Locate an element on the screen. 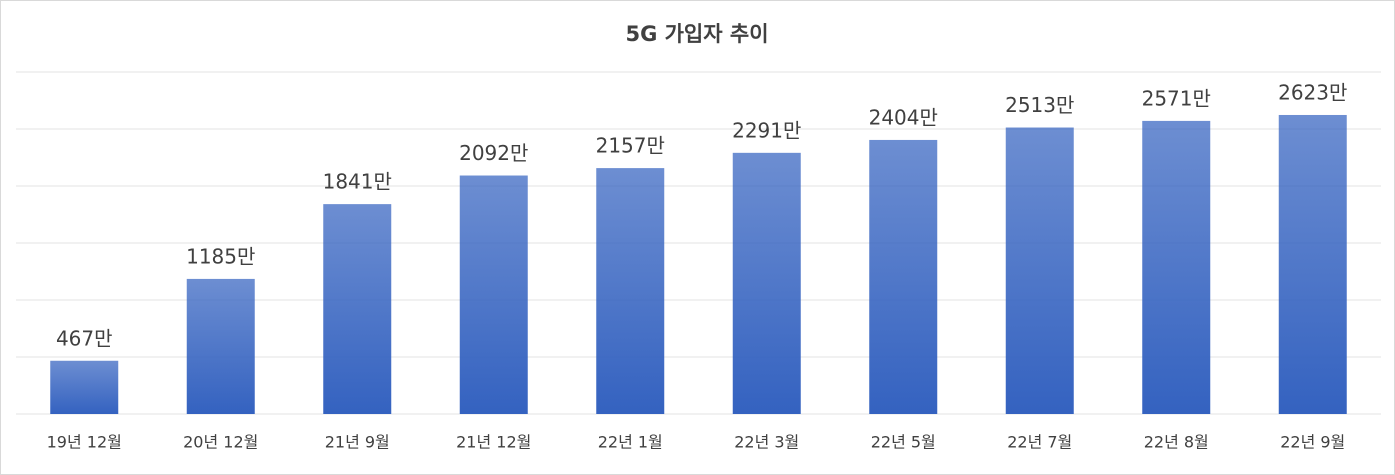  x-tick-label: 22년 5월 is located at coordinates (903, 442).